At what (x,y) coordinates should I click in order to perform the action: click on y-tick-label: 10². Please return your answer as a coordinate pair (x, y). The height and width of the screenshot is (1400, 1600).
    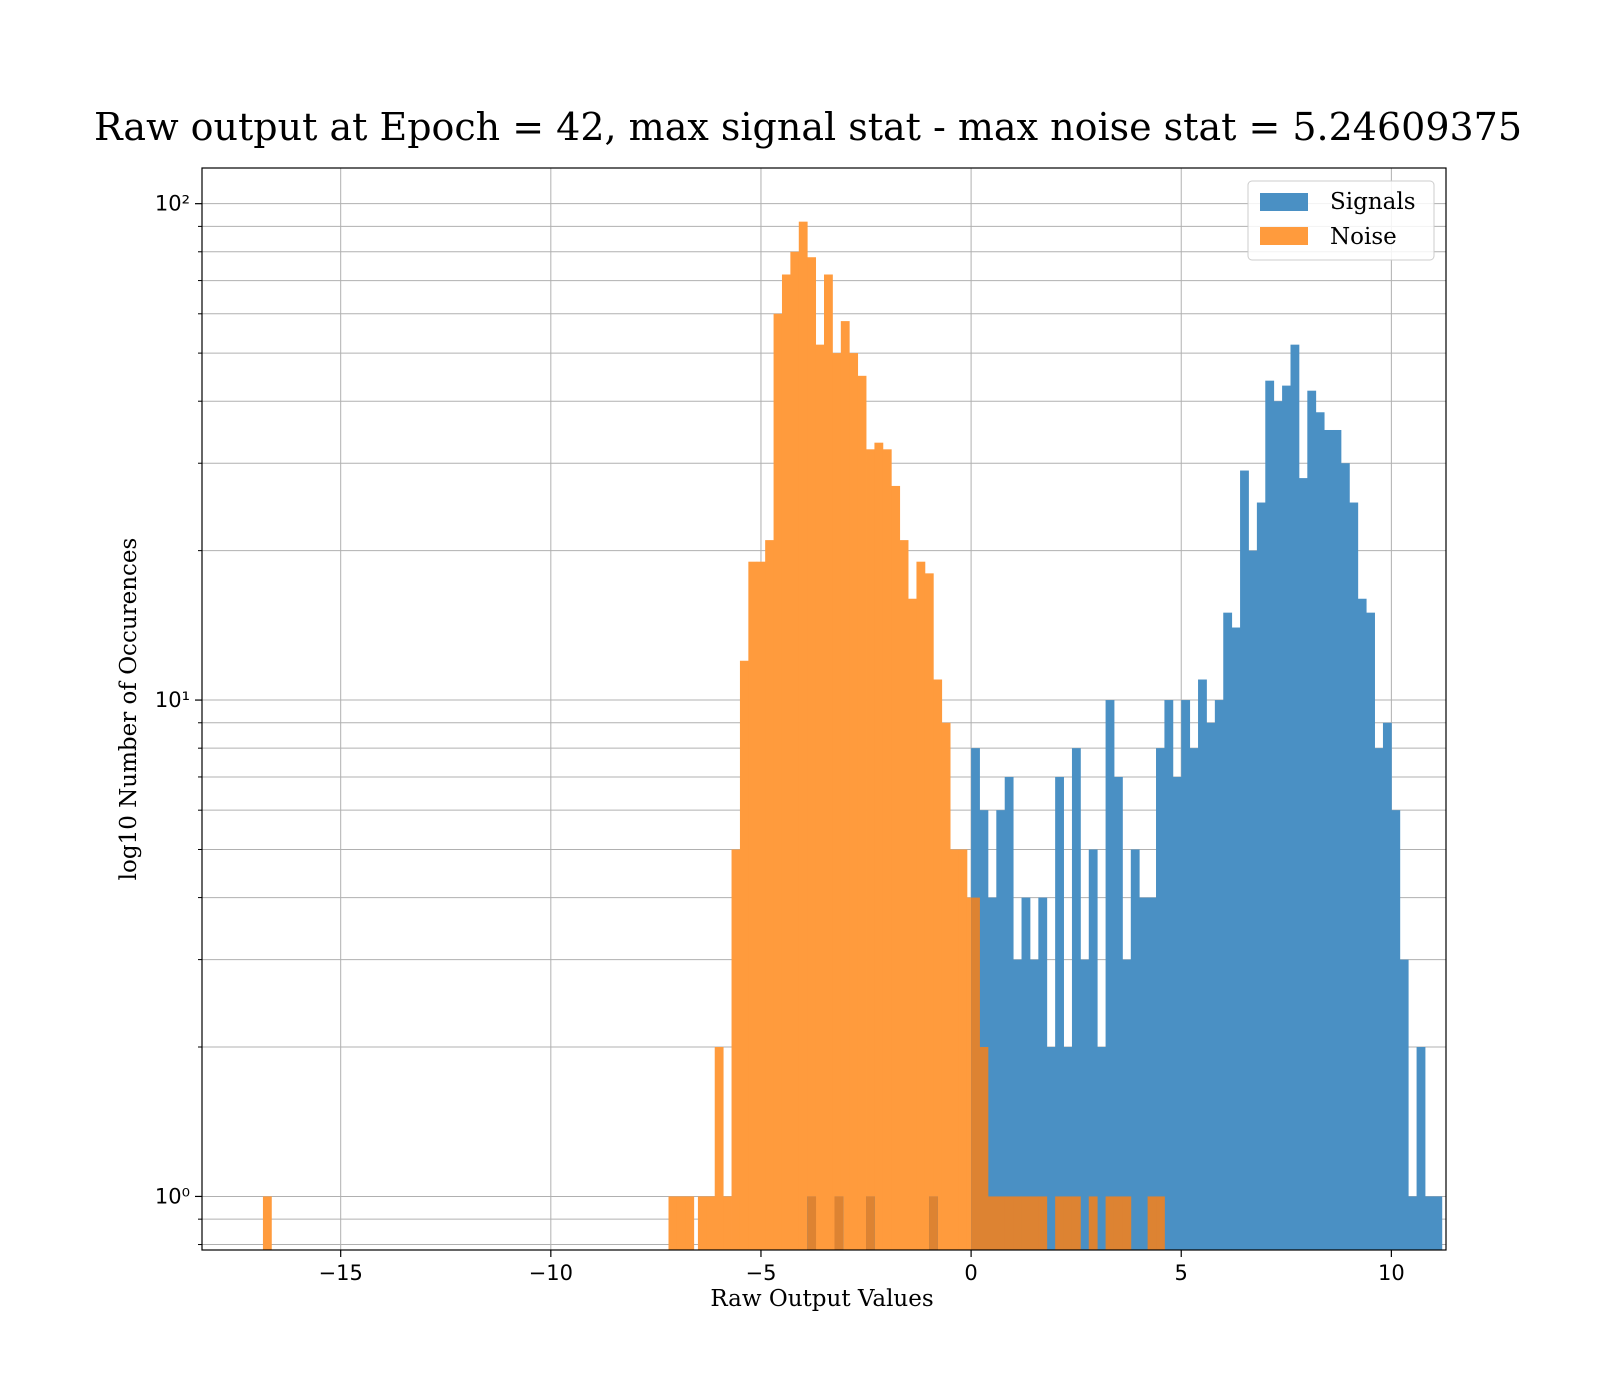
    Looking at the image, I should click on (172, 204).